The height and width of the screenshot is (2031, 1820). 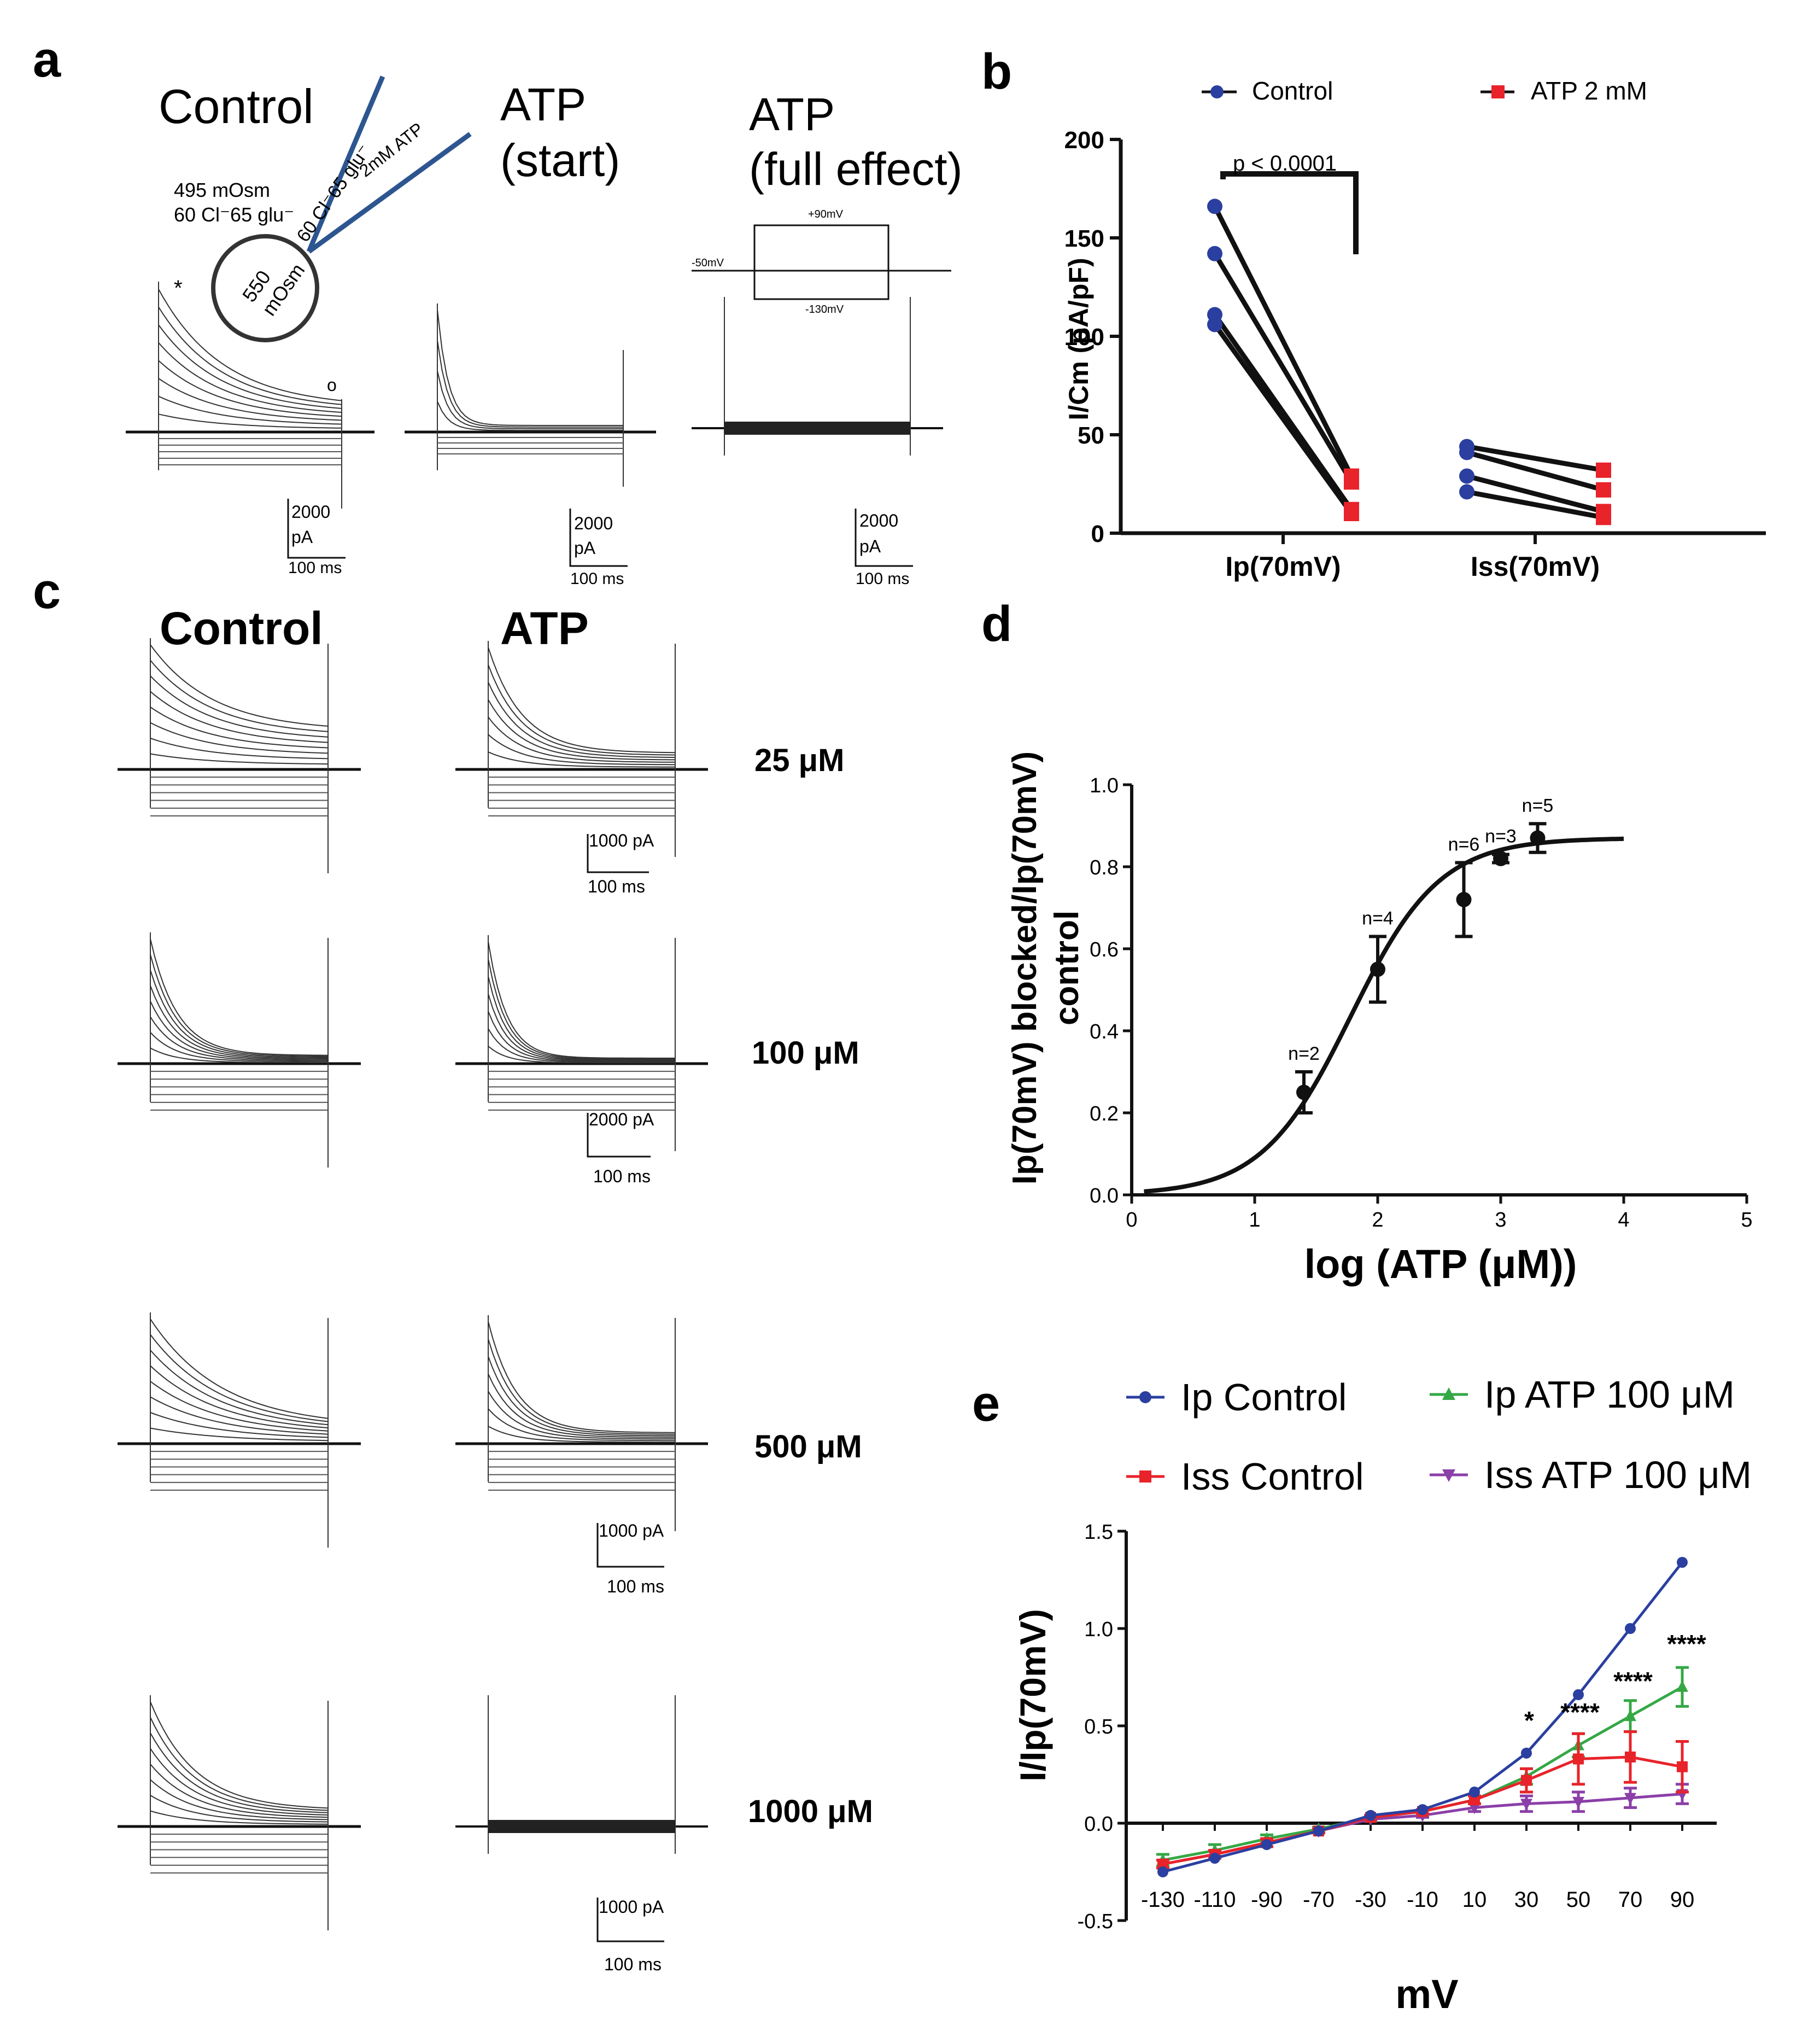 What do you see at coordinates (544, 628) in the screenshot?
I see `panel-c-title-atp: ATP` at bounding box center [544, 628].